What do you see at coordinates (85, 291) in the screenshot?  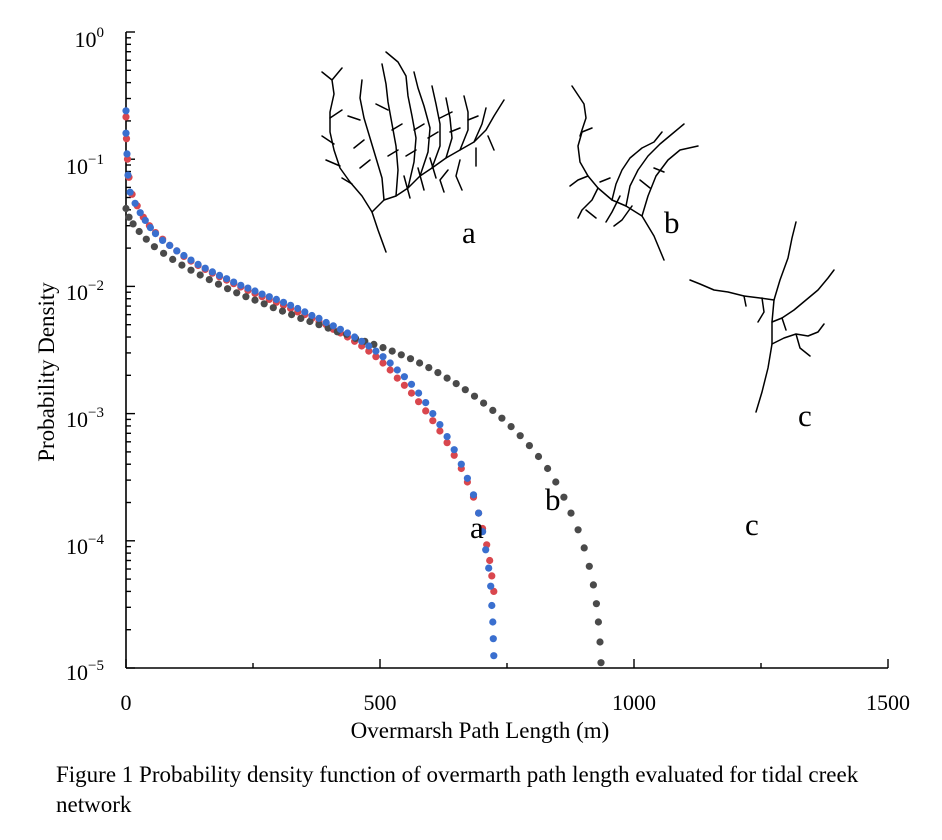 I see `y-tick-label-2: 10⁻²` at bounding box center [85, 291].